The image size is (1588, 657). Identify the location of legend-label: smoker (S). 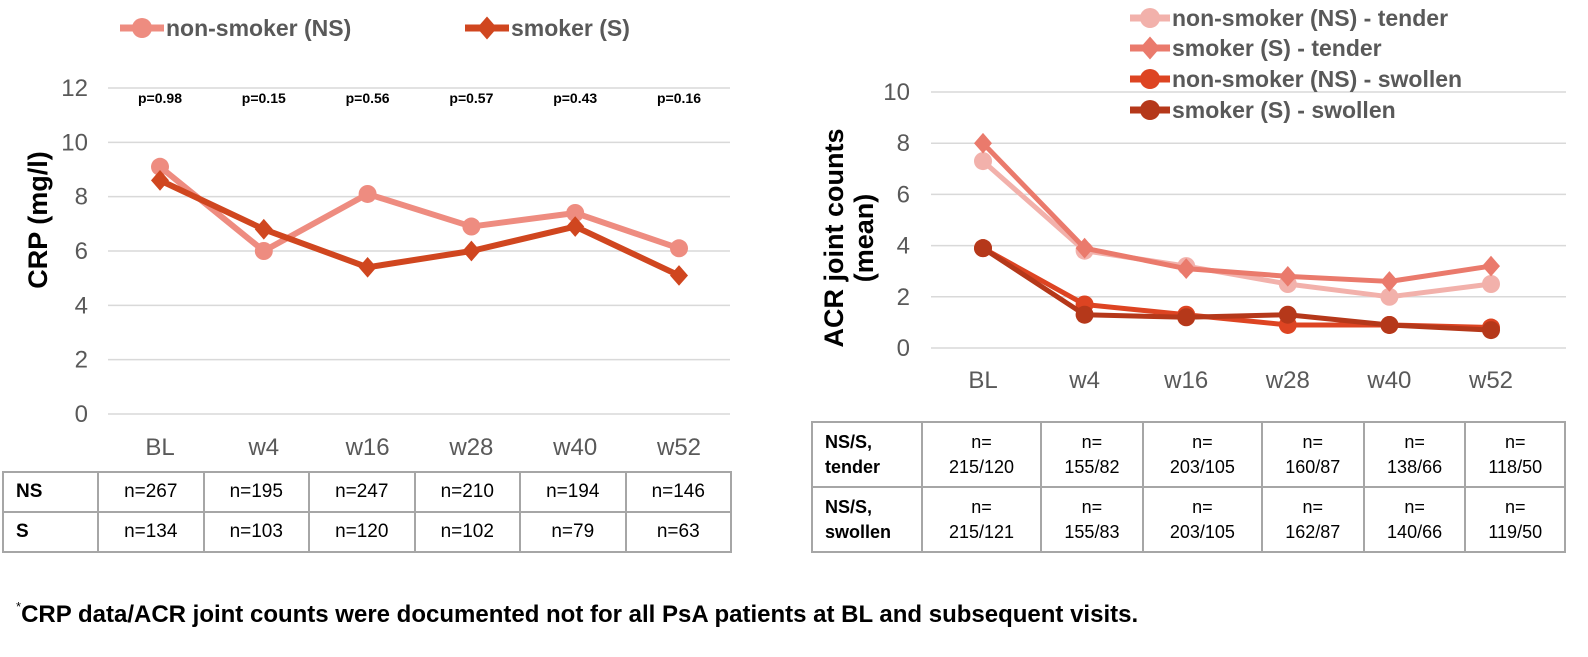
(570, 28).